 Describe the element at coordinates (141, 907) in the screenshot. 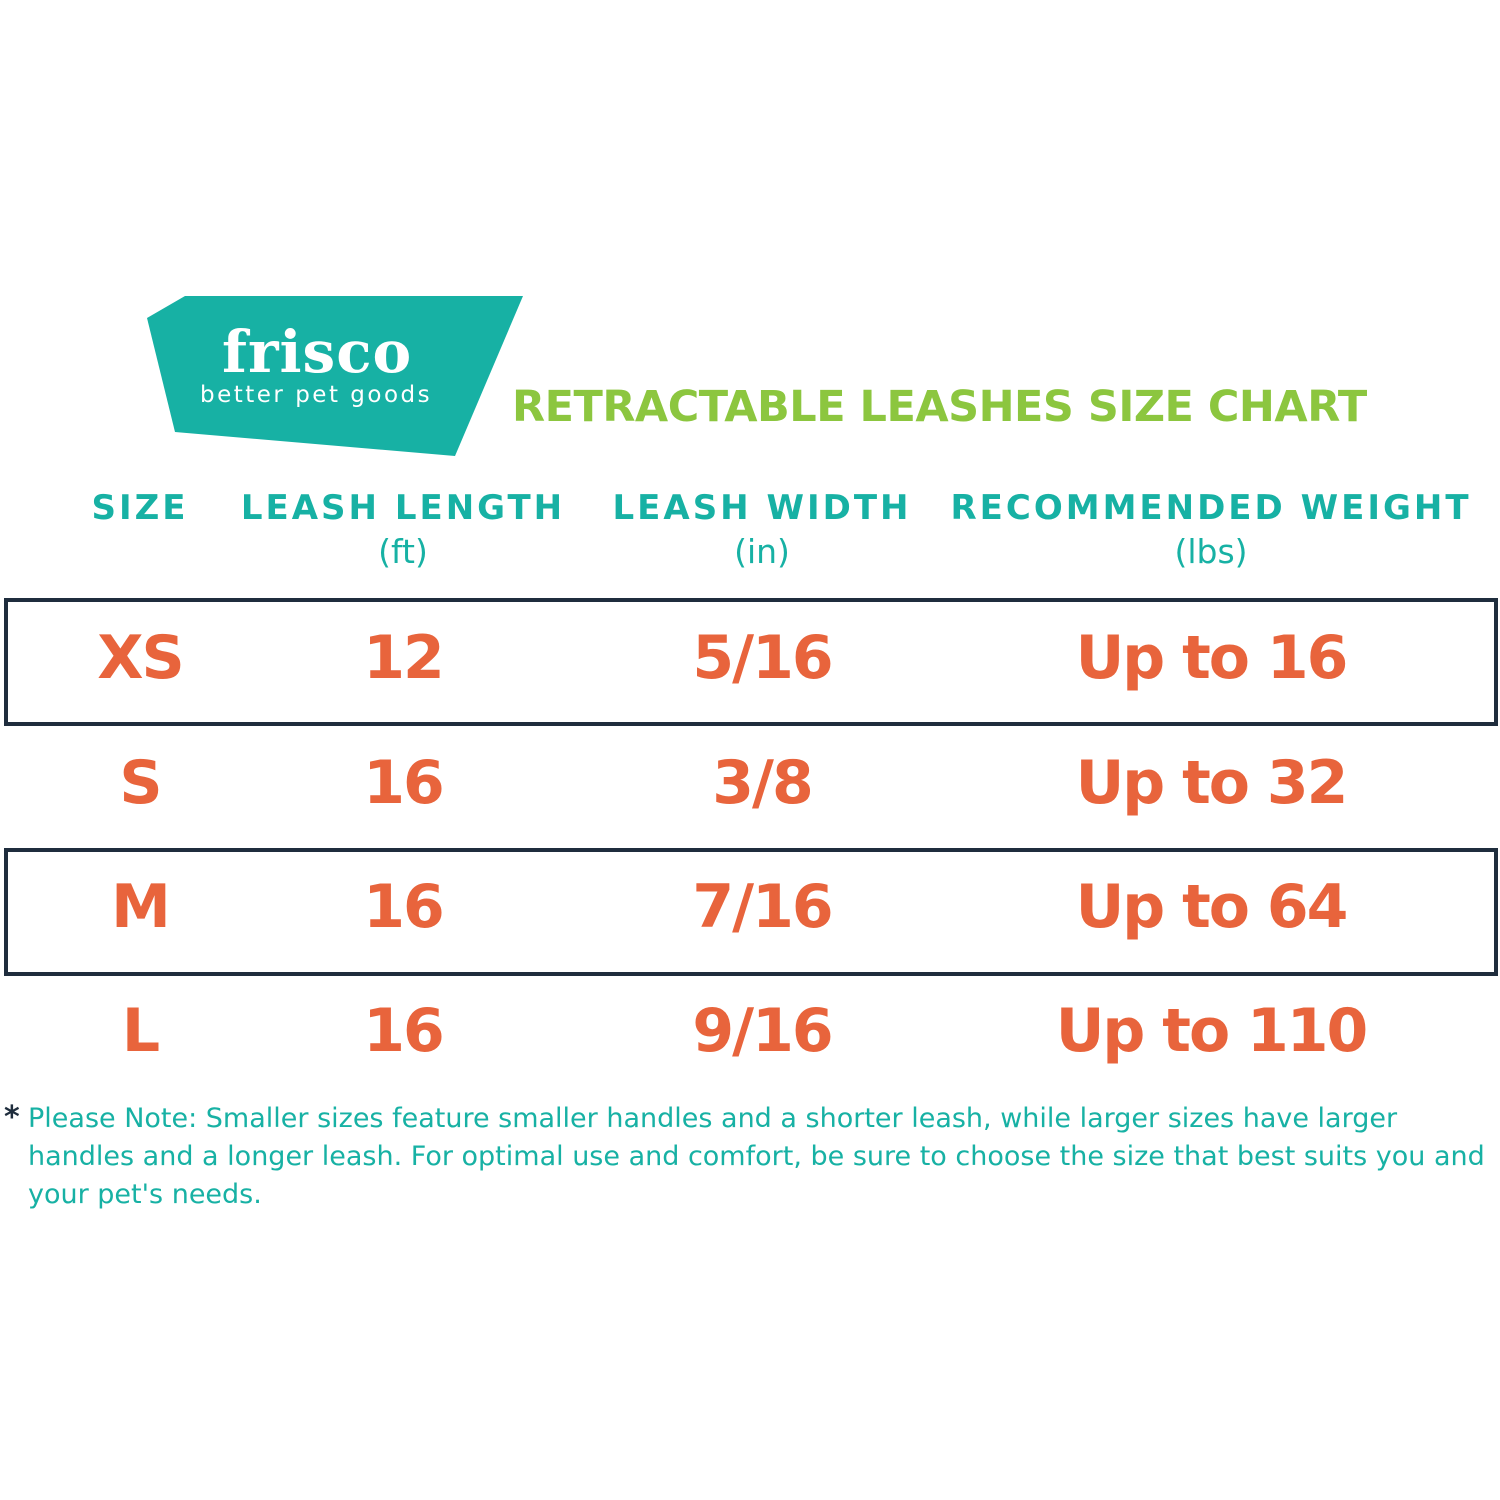

I see `cell-size: M` at that location.